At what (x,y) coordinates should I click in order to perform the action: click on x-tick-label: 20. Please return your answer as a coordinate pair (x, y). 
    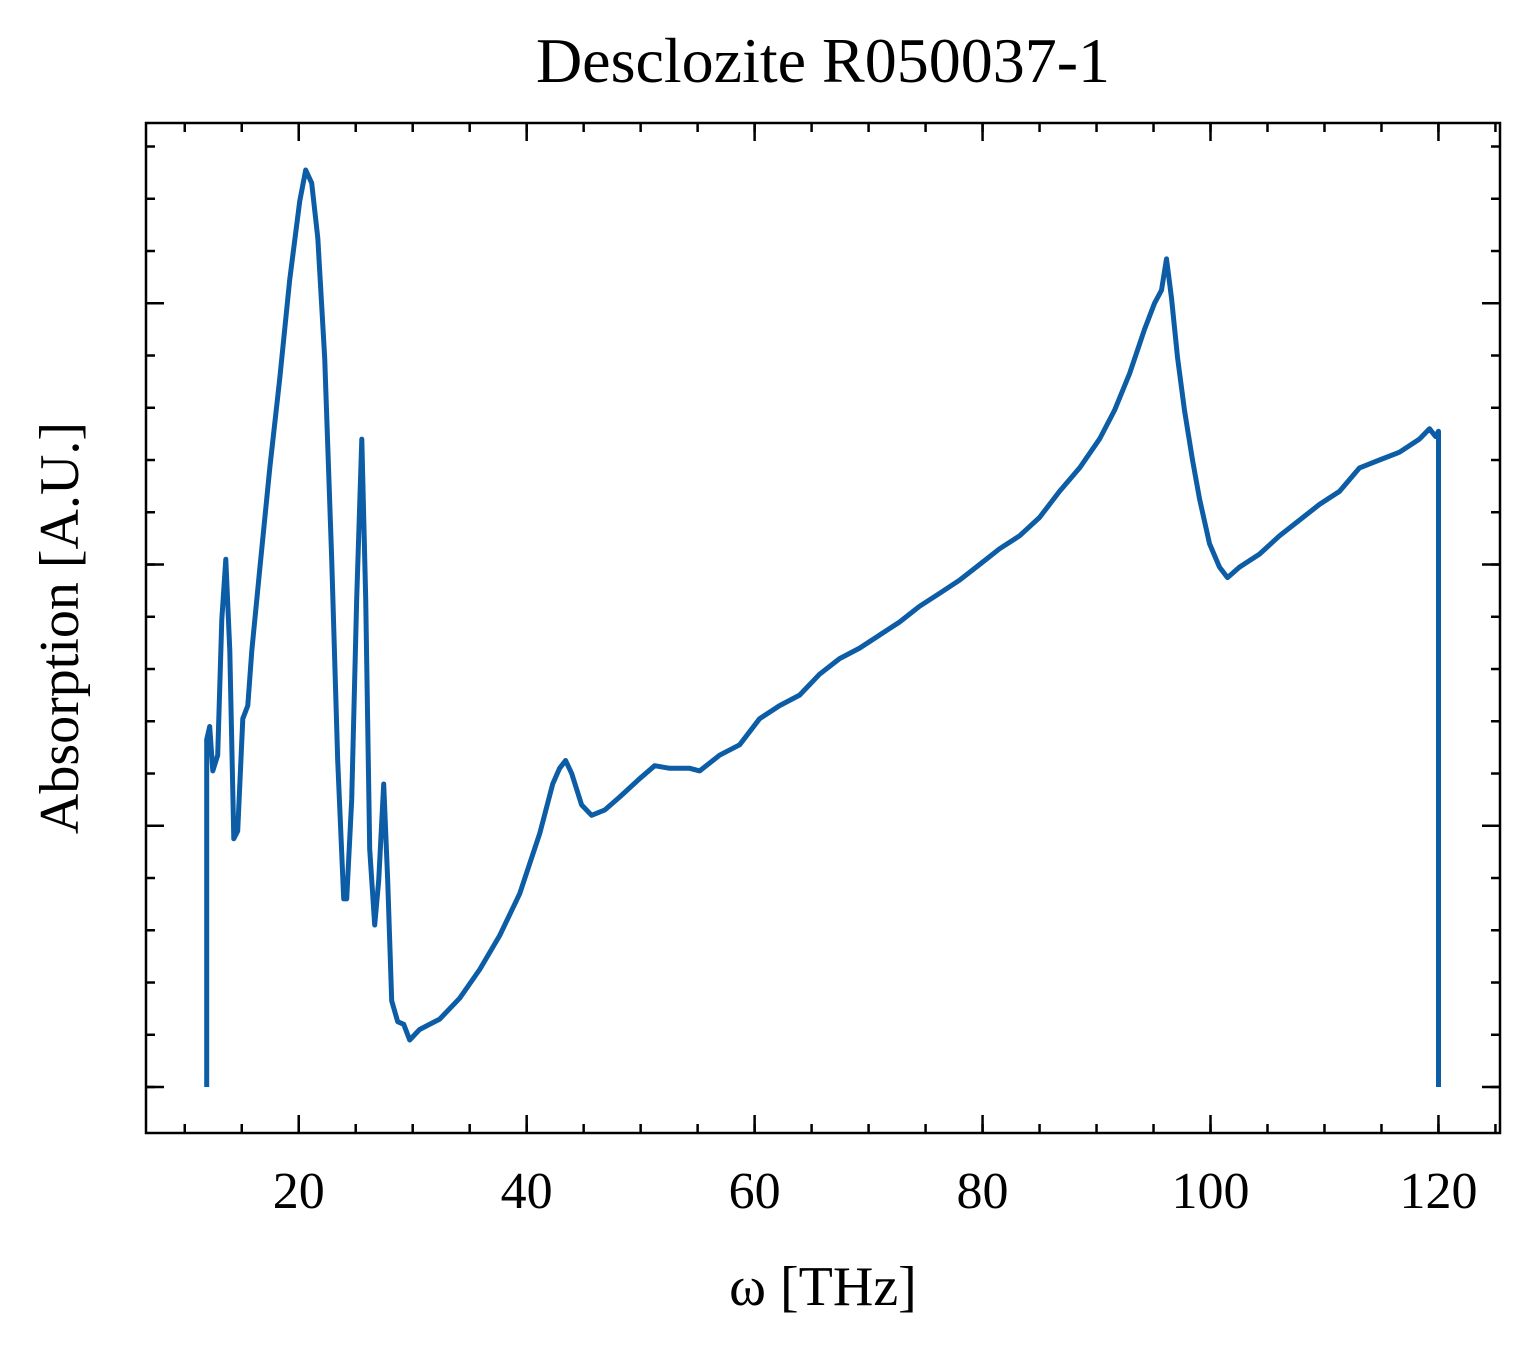
    Looking at the image, I should click on (299, 1191).